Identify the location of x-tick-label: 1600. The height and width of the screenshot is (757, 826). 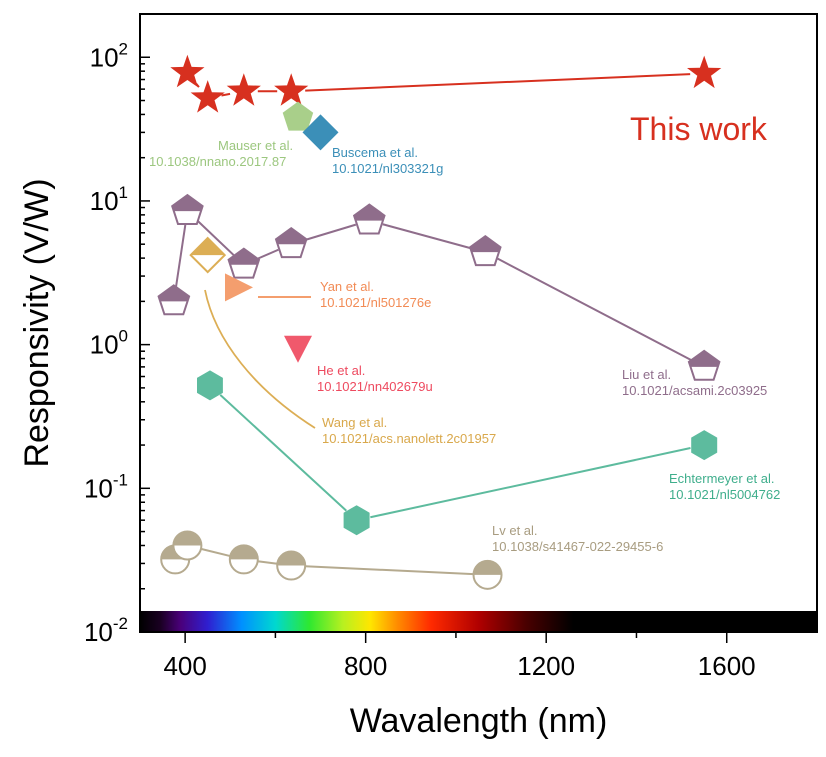
(727, 666).